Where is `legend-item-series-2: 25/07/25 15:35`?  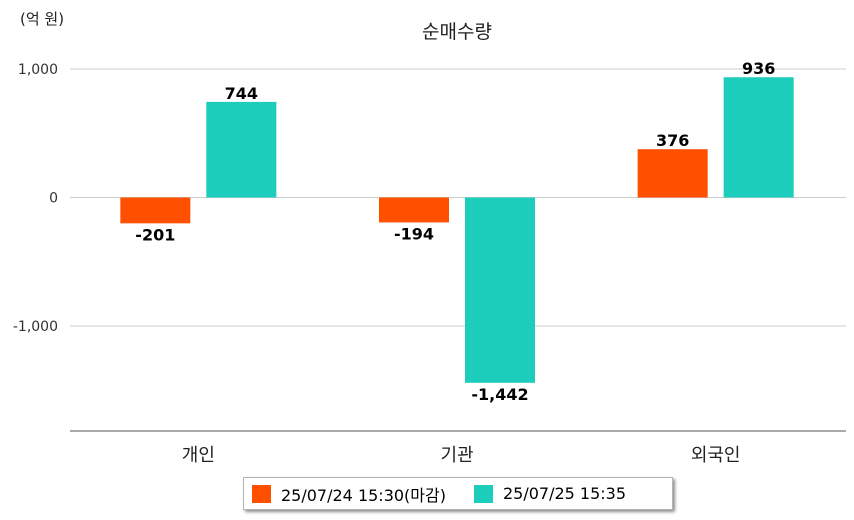
legend-item-series-2: 25/07/25 15:35 is located at coordinates (550, 493).